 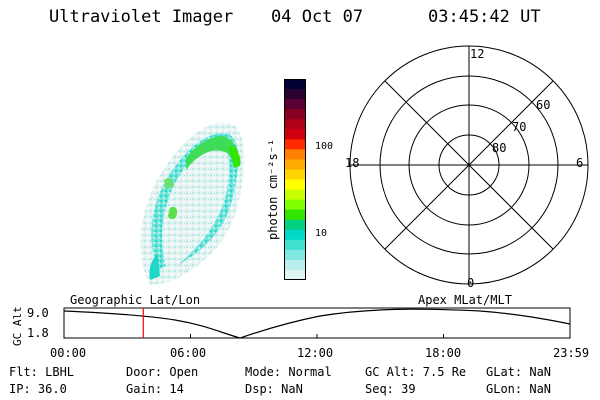 I want to click on info-glon: GLon: NaN, so click(x=519, y=389).